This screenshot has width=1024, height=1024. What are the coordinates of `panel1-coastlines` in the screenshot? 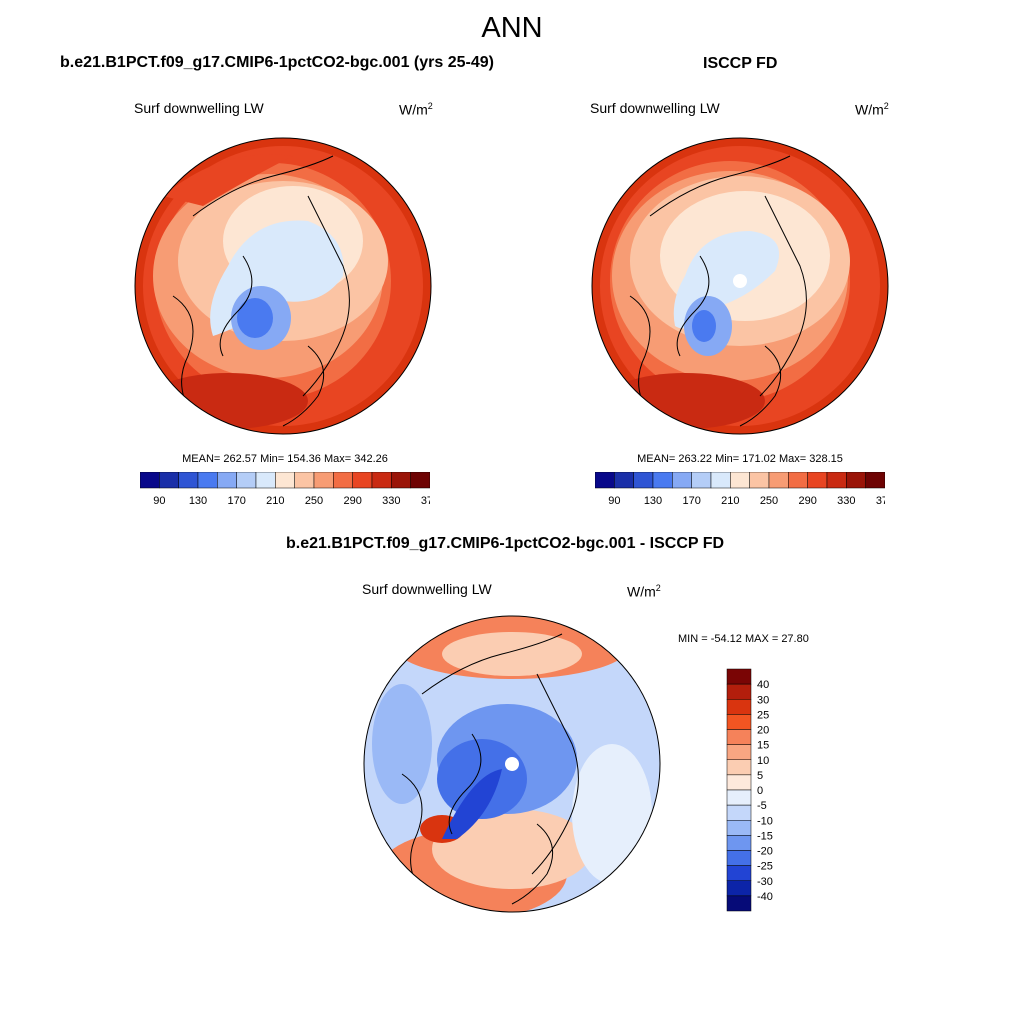 It's located at (261, 291).